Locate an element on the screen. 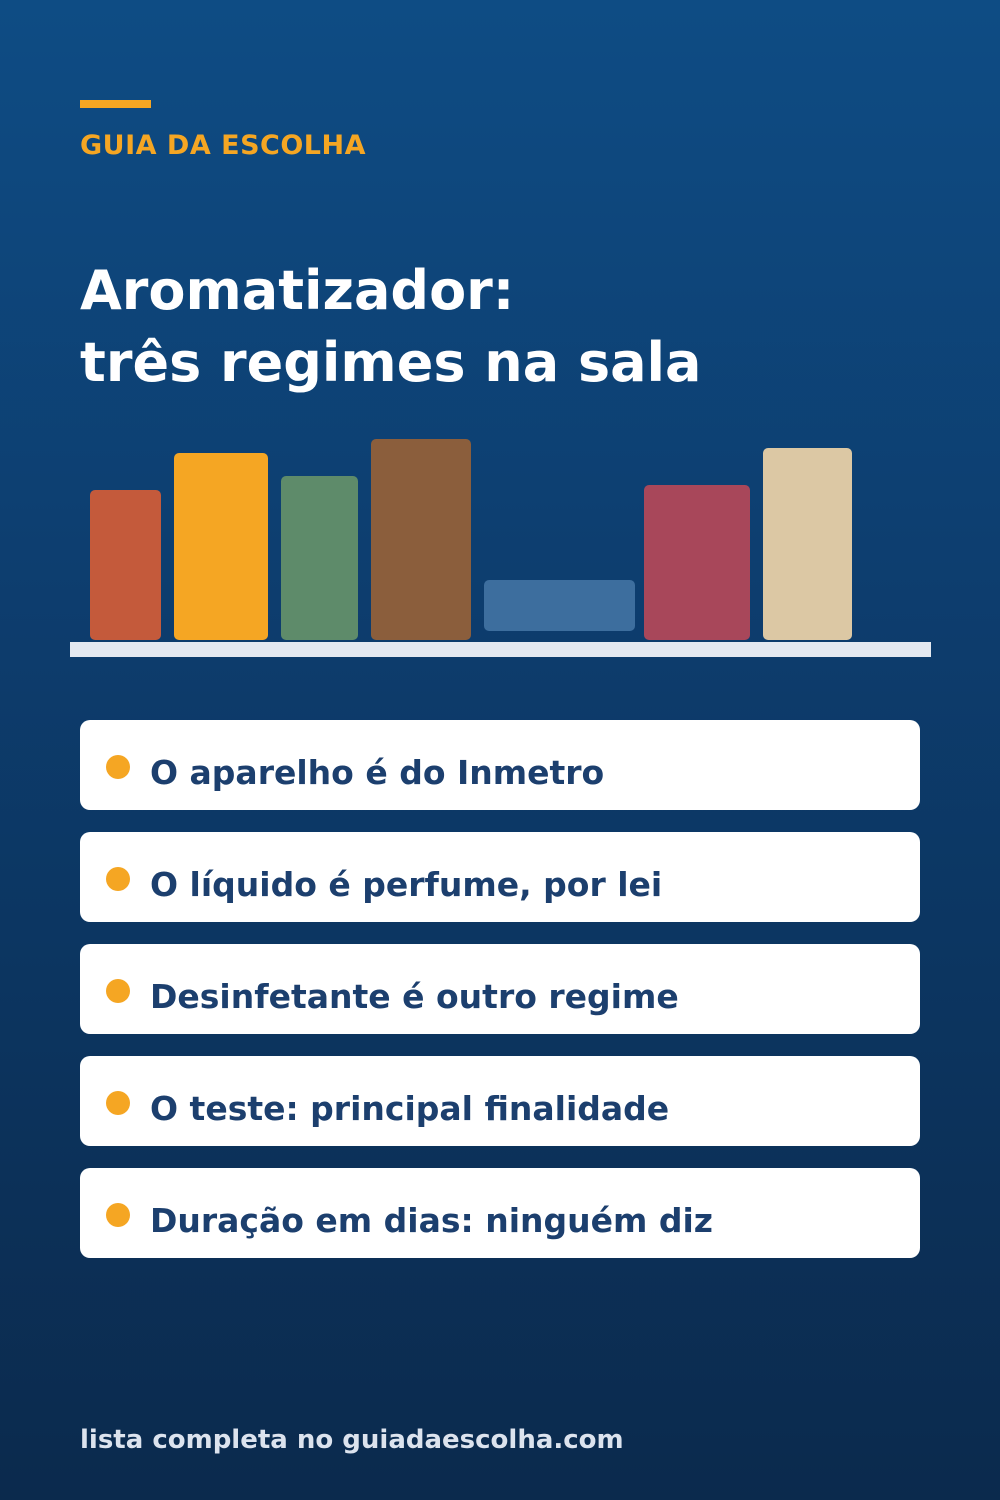 This screenshot has width=1000, height=1500. point-card-4: O teste: principal finalidade is located at coordinates (500, 1101).